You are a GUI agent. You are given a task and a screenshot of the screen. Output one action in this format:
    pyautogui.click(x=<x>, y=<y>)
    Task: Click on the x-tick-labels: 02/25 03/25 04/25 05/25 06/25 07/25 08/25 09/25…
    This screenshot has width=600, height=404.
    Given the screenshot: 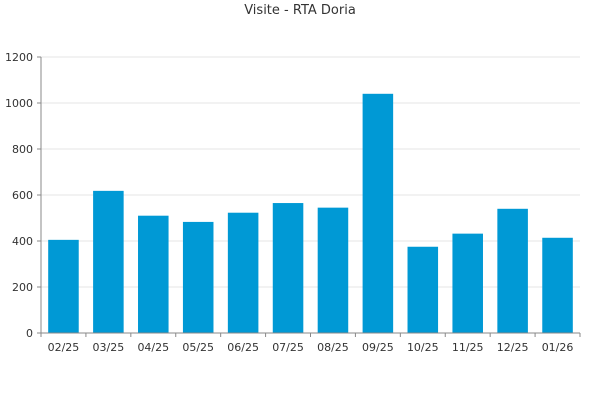 What is the action you would take?
    pyautogui.click(x=311, y=347)
    